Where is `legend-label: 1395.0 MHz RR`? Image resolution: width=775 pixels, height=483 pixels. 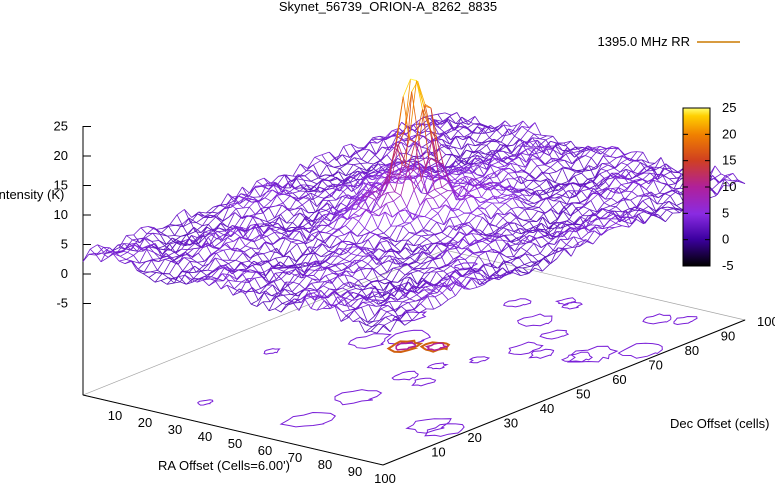 legend-label: 1395.0 MHz RR is located at coordinates (644, 41).